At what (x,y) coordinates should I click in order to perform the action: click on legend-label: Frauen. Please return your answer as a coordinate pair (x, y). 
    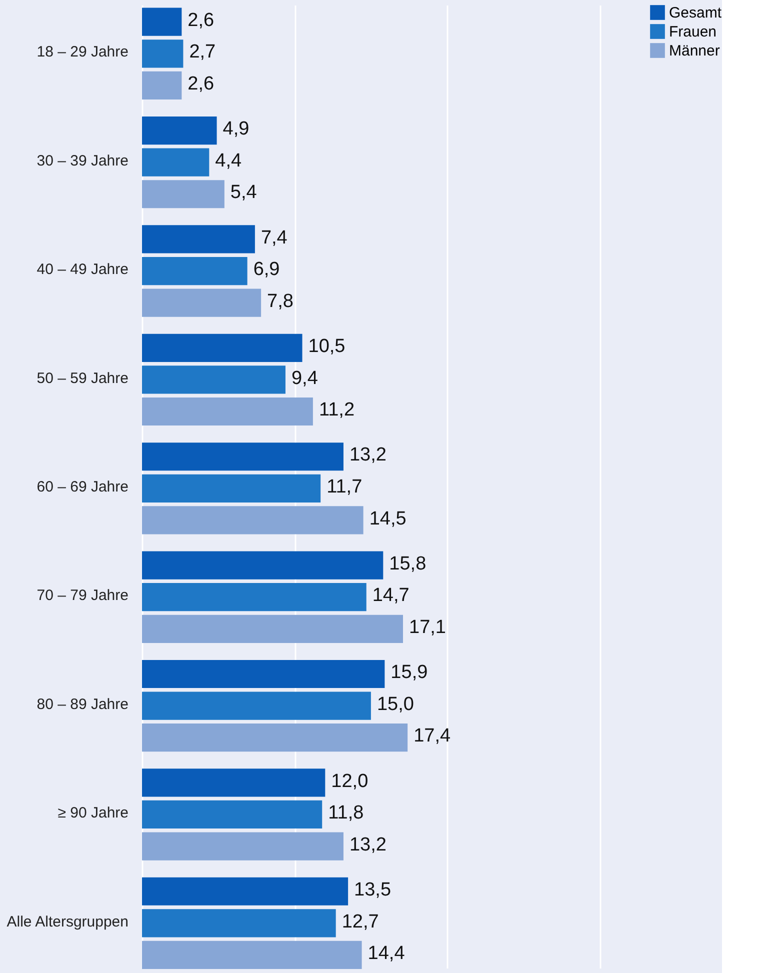
    Looking at the image, I should click on (693, 32).